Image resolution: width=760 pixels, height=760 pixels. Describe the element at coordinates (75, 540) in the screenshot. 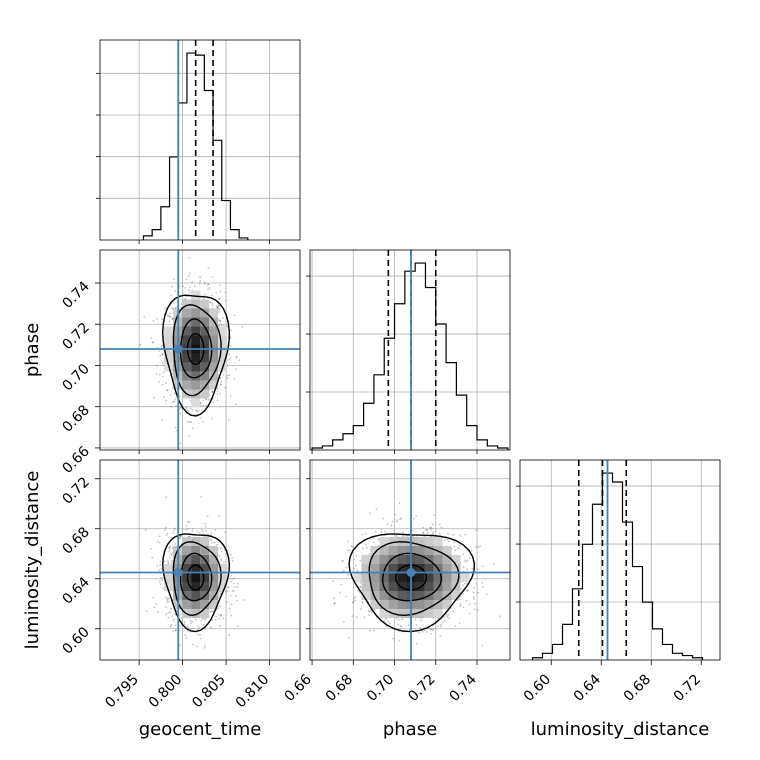

I see `y-tick-label: 0.68` at that location.